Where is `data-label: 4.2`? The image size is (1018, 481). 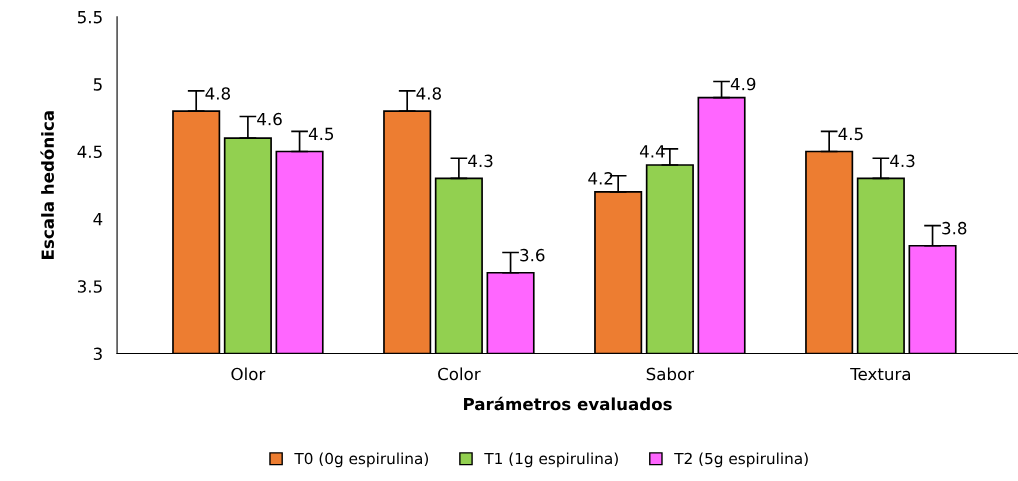
data-label: 4.2 is located at coordinates (600, 178).